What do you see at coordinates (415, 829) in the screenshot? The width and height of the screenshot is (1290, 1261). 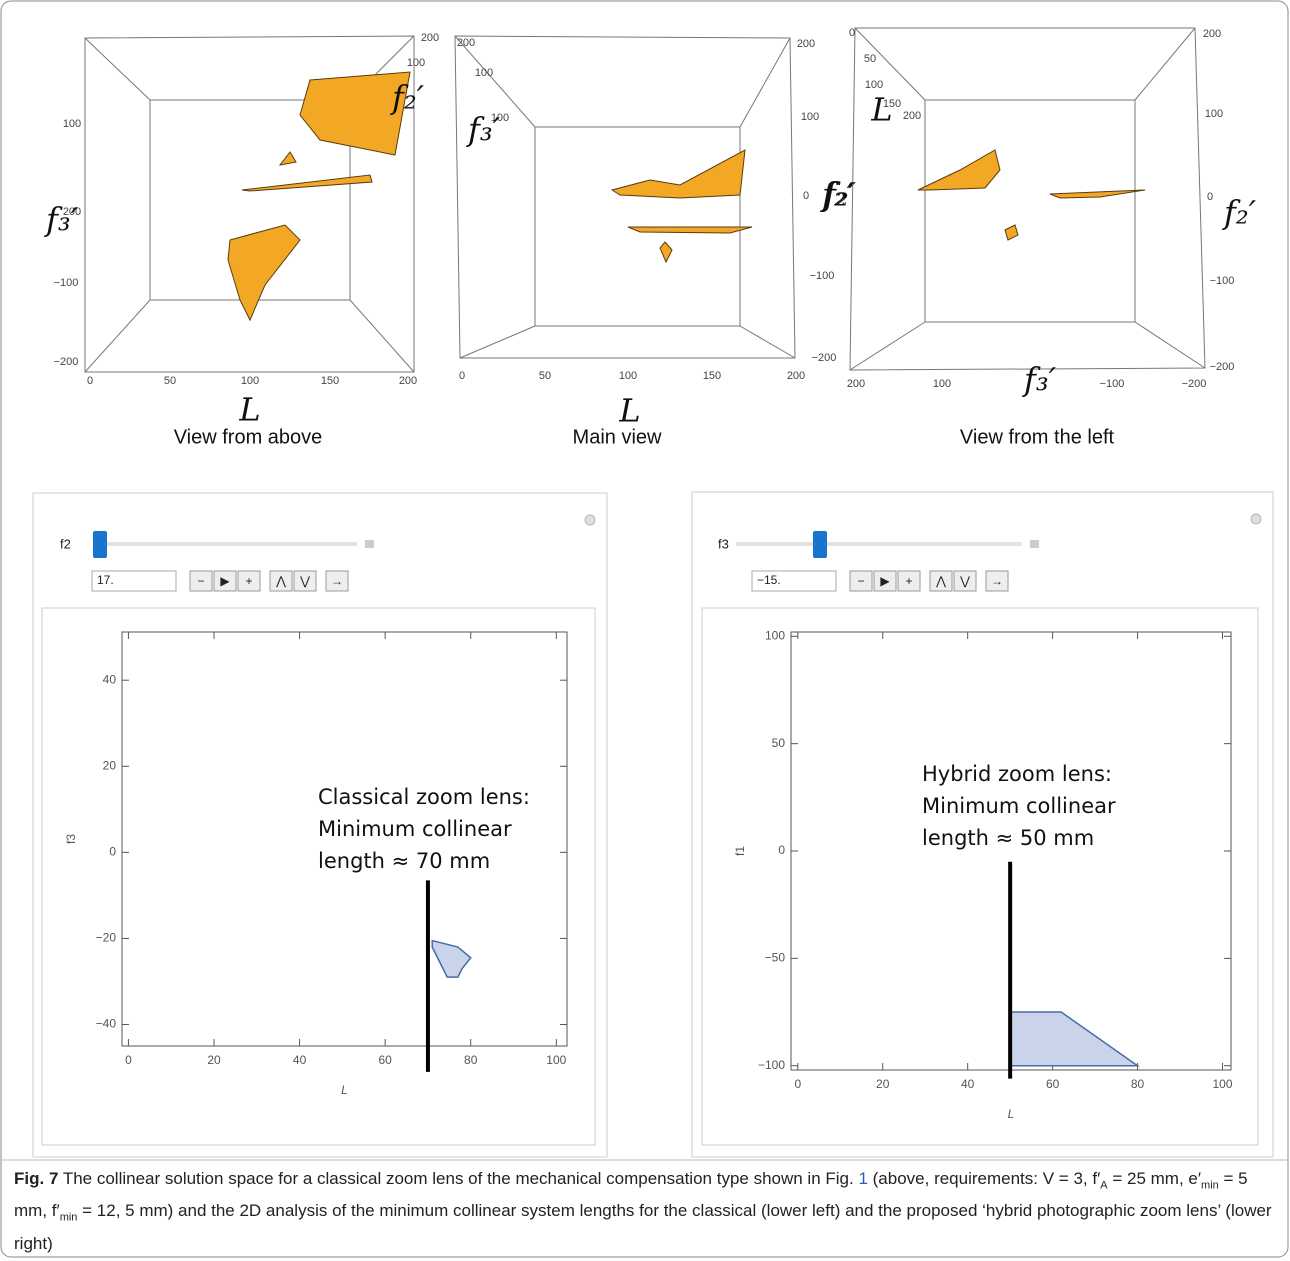 I see `annotation: Minimum collinear` at bounding box center [415, 829].